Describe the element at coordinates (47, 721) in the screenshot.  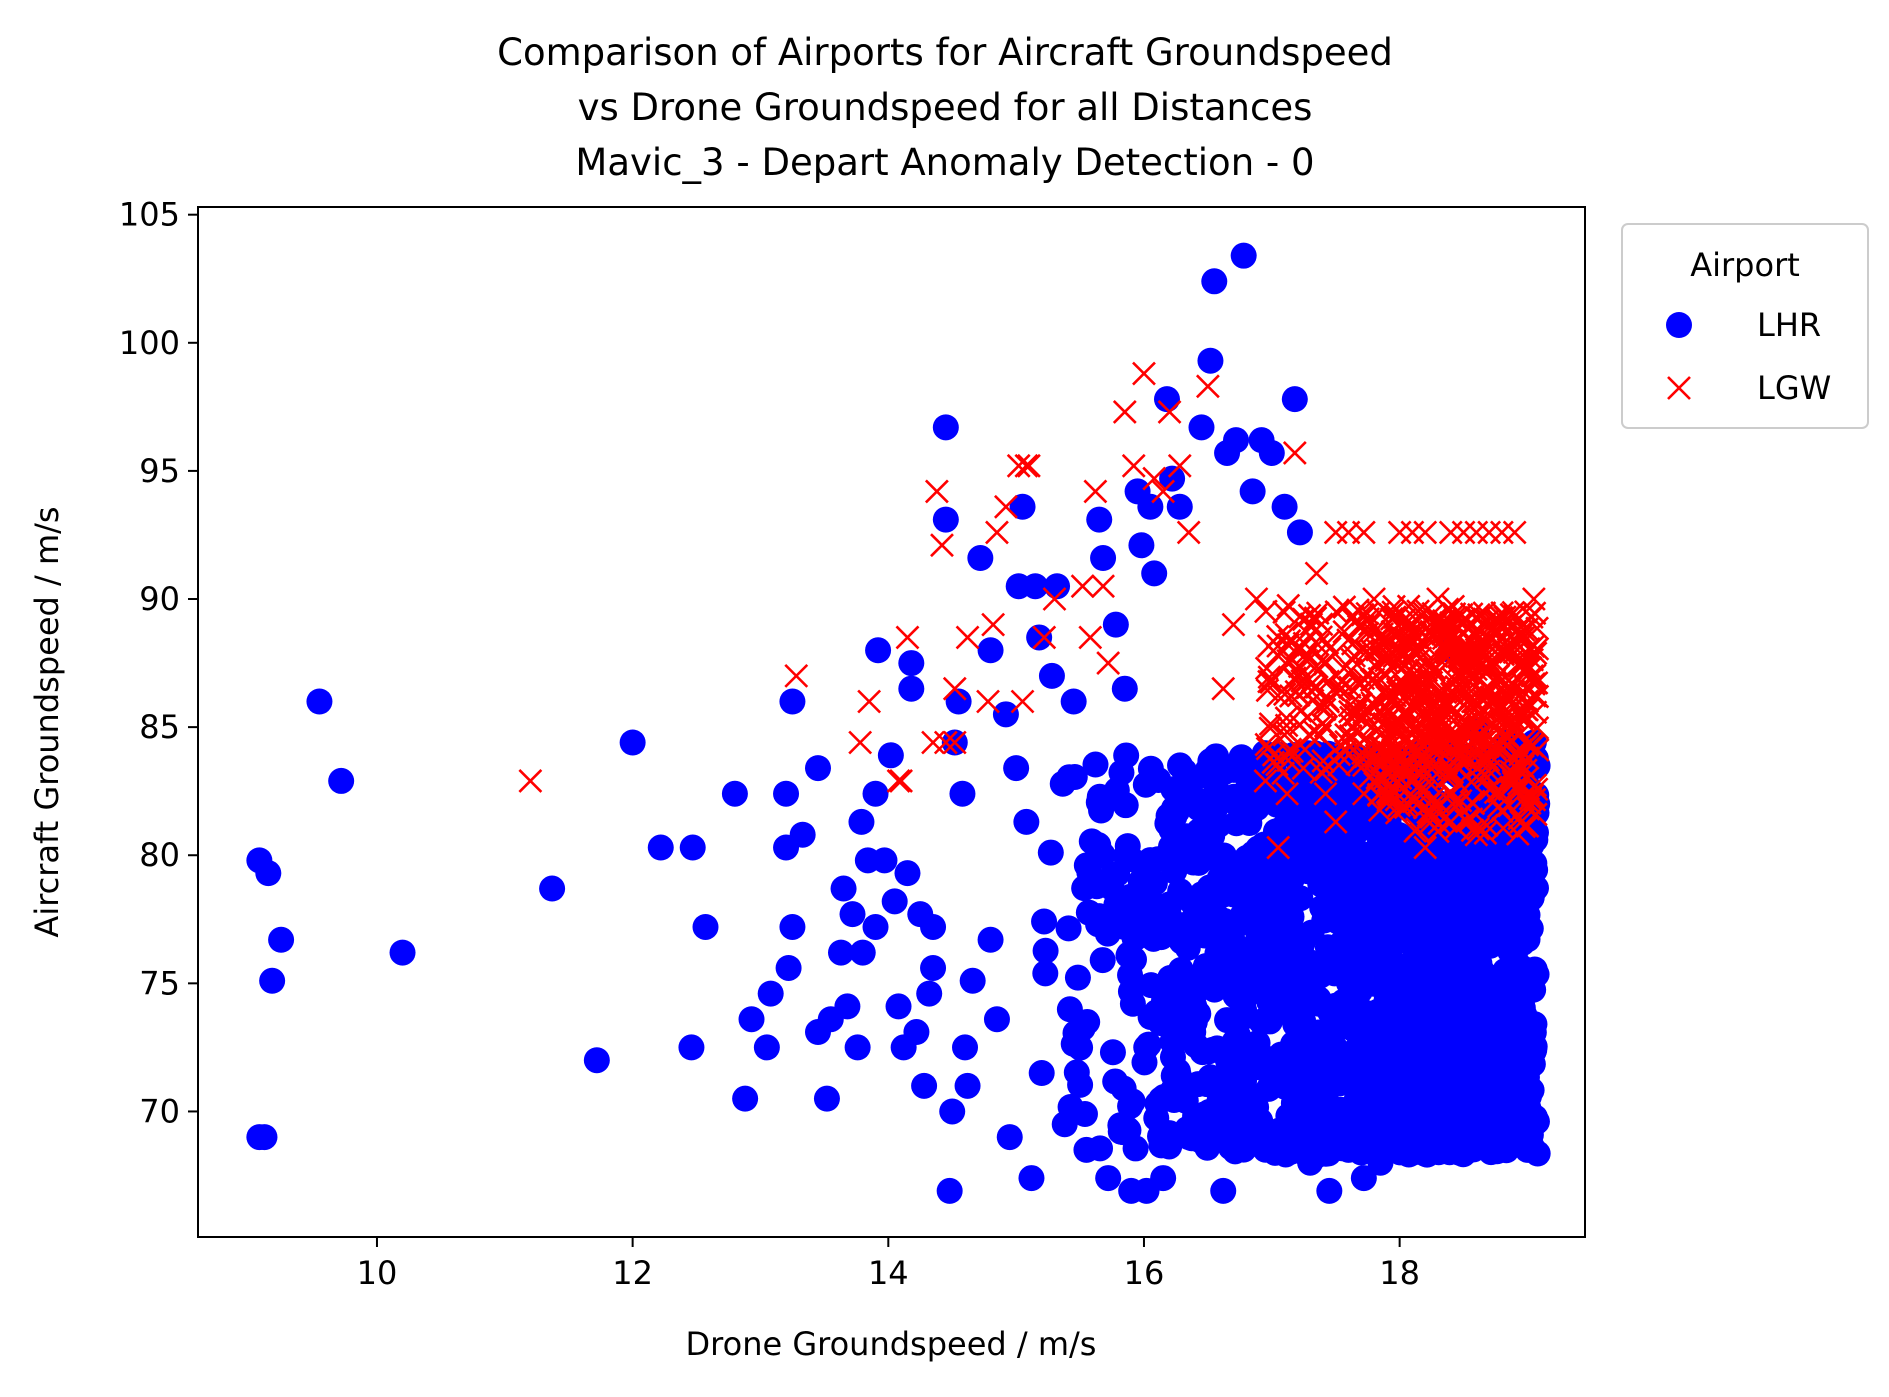
I see `y-axis-label: Aircraft Groundspeed / m/s` at that location.